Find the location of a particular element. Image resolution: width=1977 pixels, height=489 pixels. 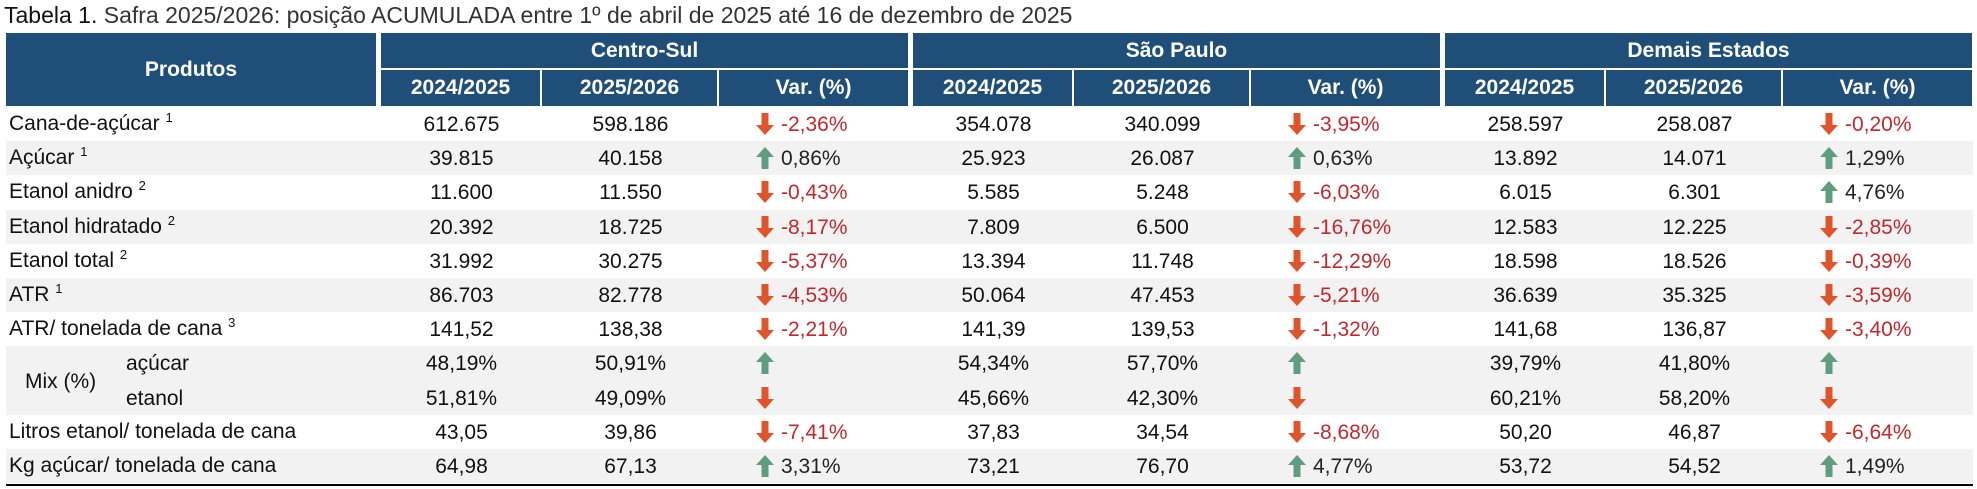

cell-value: 45,66% is located at coordinates (993, 398).